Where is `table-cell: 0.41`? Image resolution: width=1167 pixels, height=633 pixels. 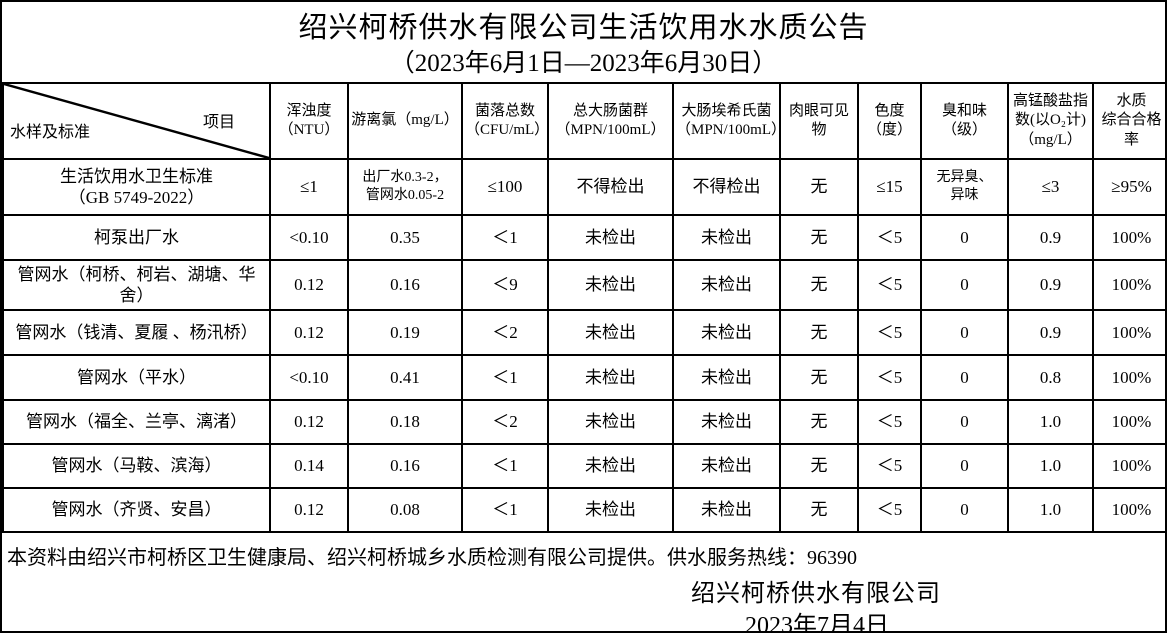 table-cell: 0.41 is located at coordinates (405, 377).